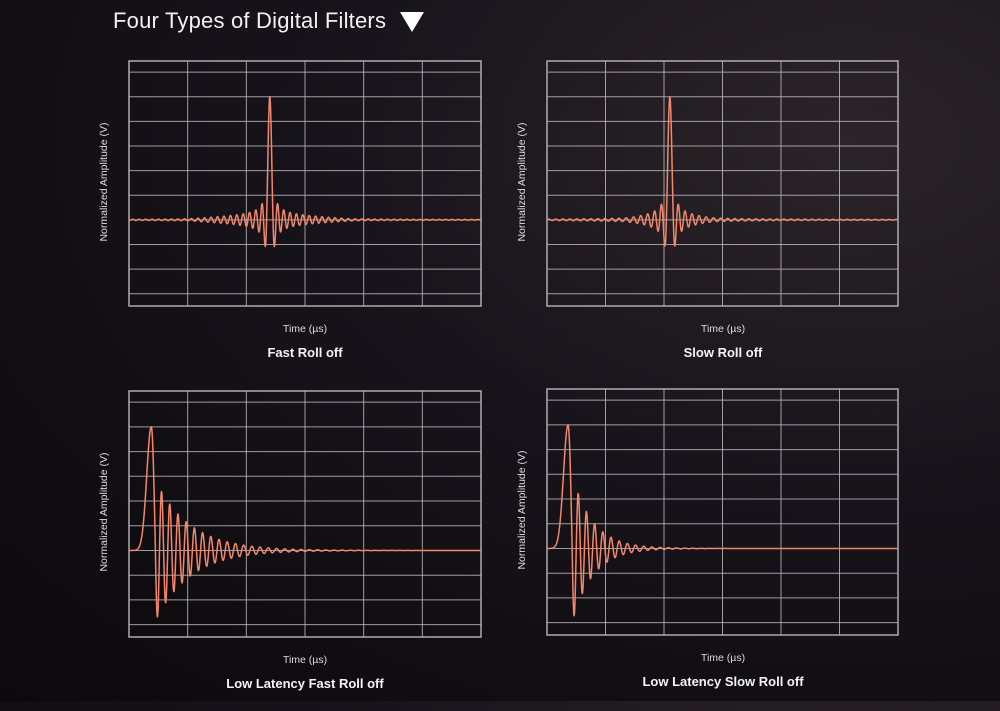  Describe the element at coordinates (723, 681) in the screenshot. I see `chart-title: Low Latency Slow Roll off` at that location.